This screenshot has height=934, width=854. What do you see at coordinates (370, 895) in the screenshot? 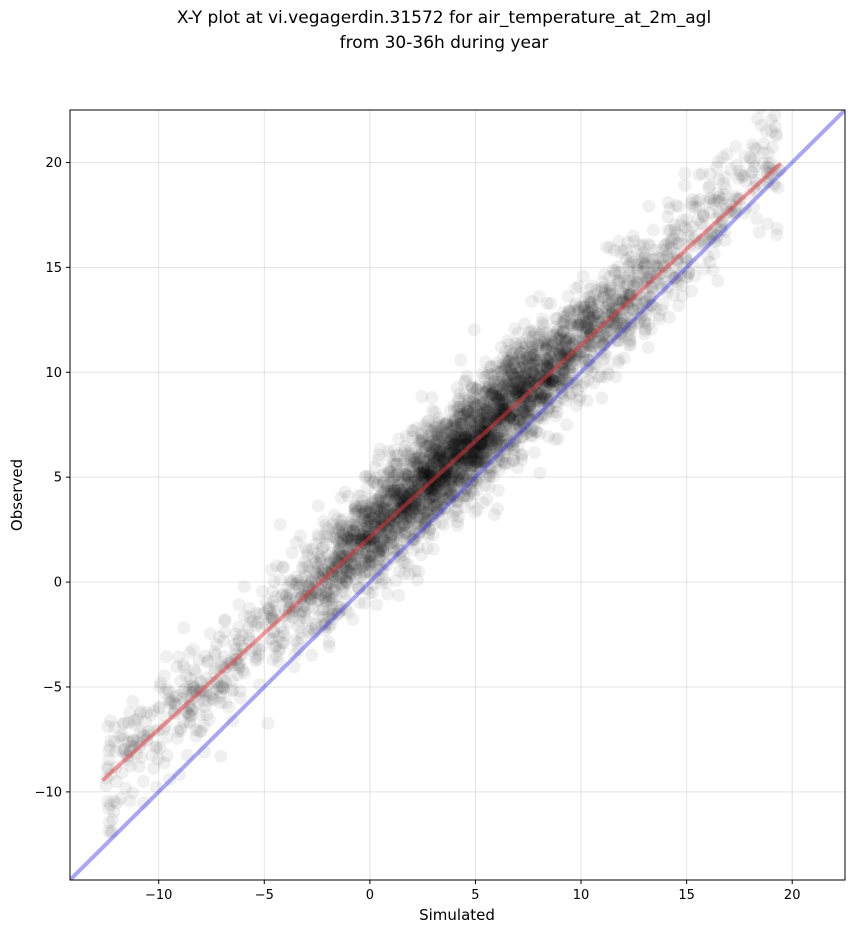
I see `x-tick-label: 0` at bounding box center [370, 895].